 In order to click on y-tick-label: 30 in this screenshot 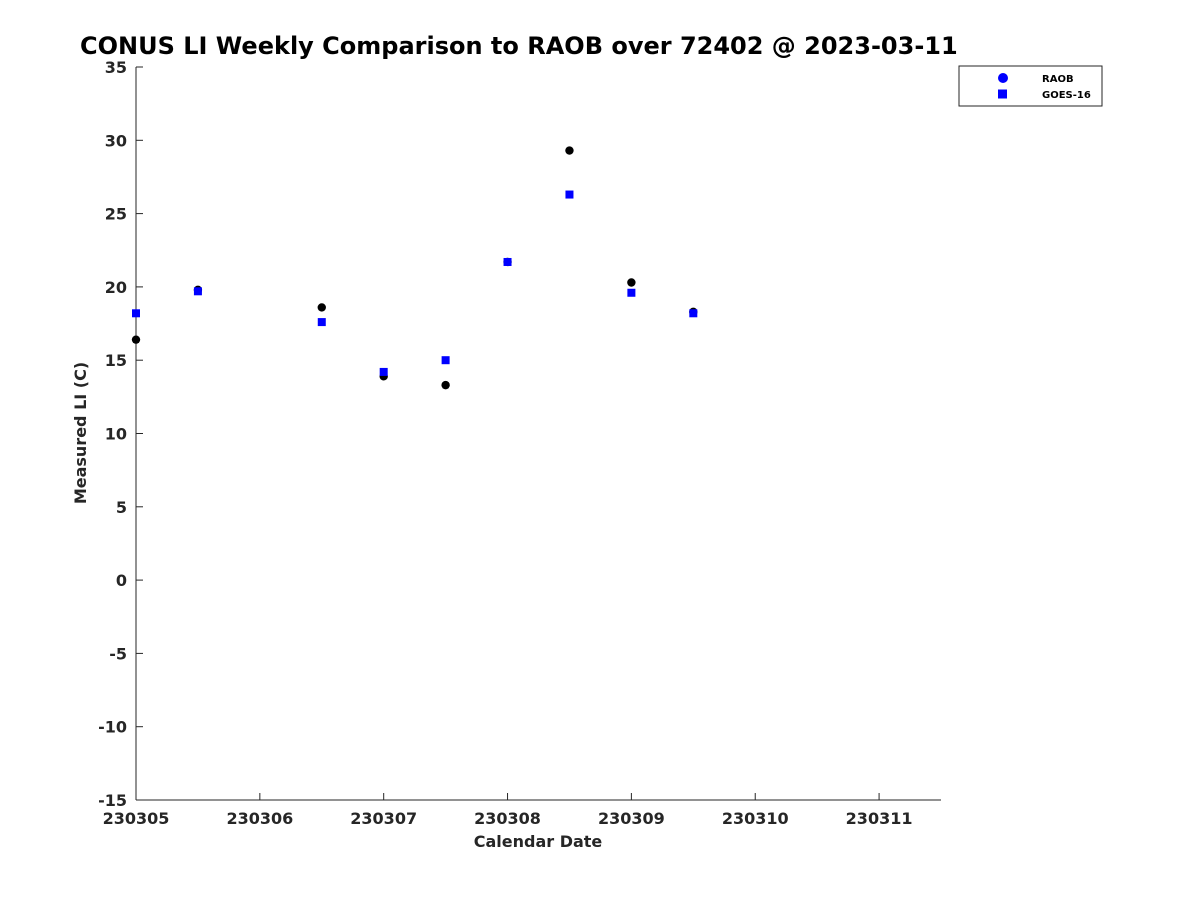, I will do `click(116, 140)`.